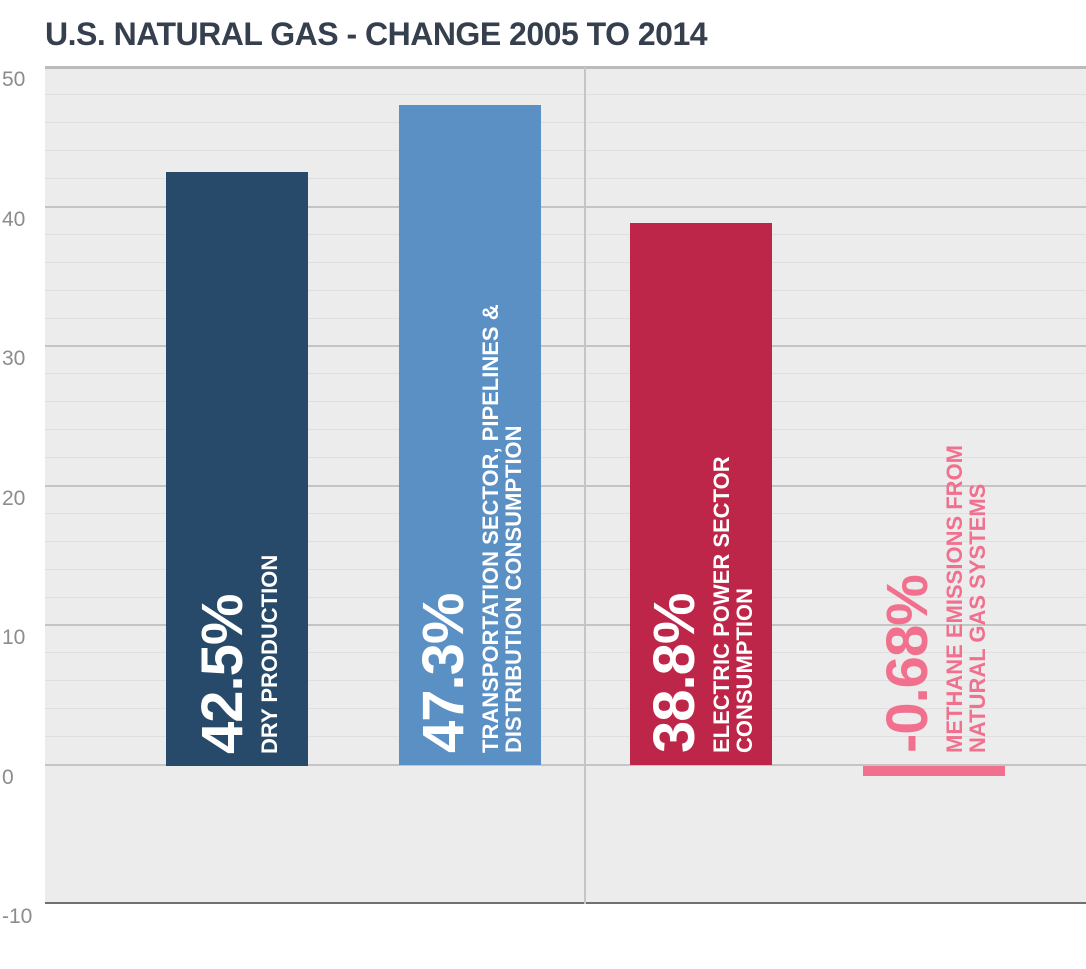 This screenshot has width=1086, height=969. I want to click on y-tick-label: 40, so click(14, 219).